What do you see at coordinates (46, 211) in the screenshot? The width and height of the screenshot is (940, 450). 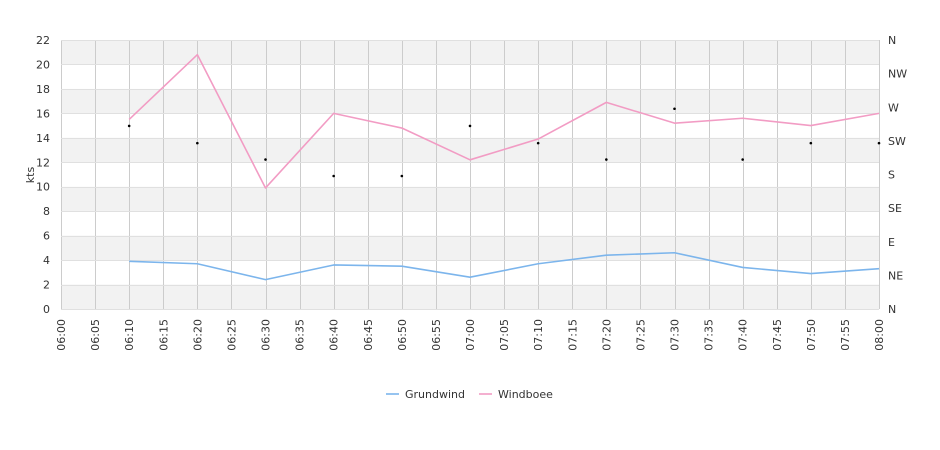 I see `y-tick-label: 8` at bounding box center [46, 211].